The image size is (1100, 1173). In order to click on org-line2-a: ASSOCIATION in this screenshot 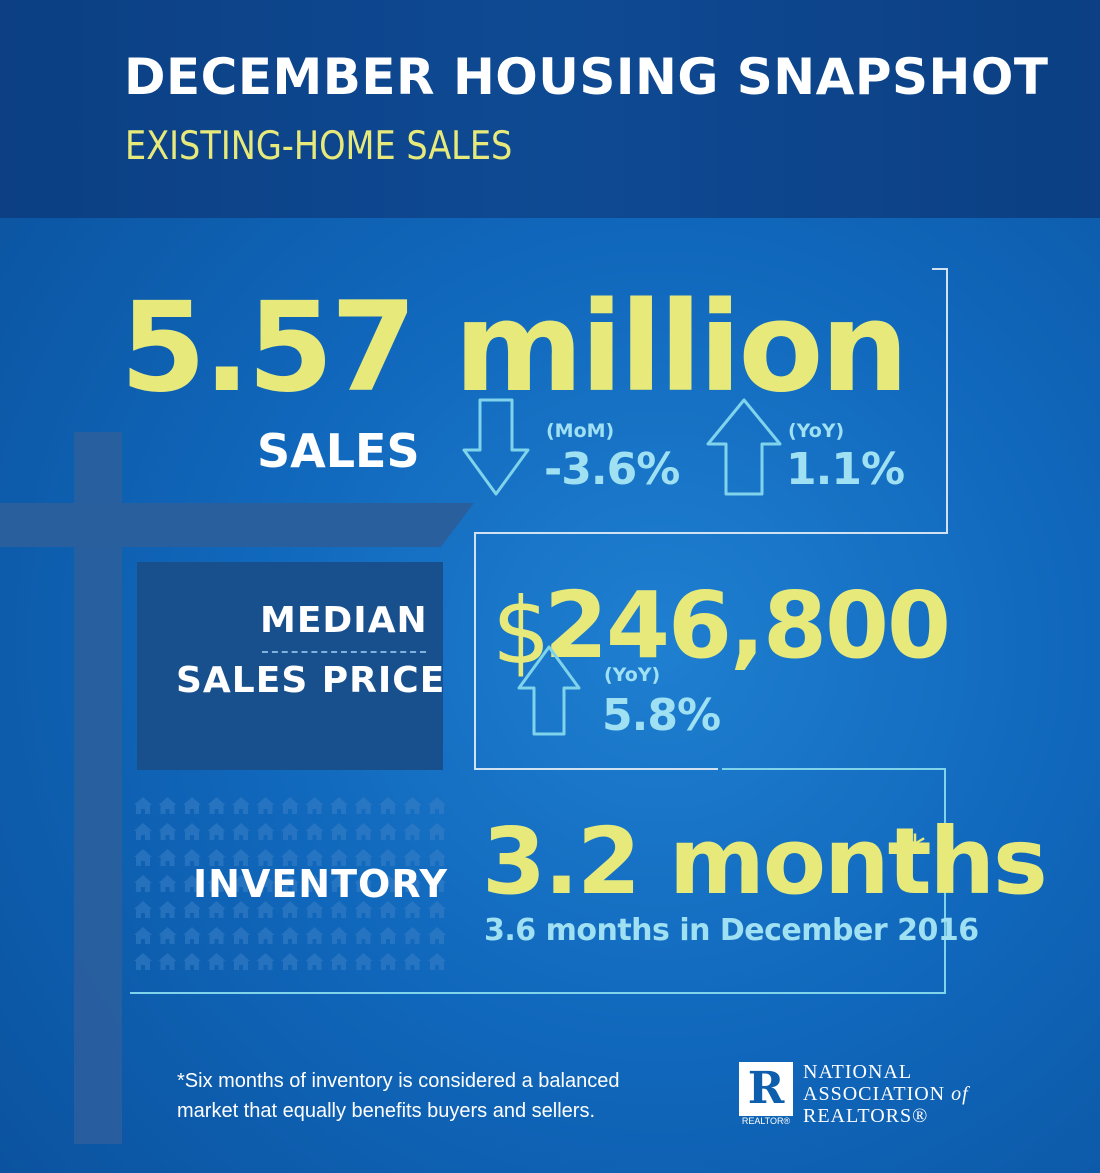, I will do `click(874, 1094)`.